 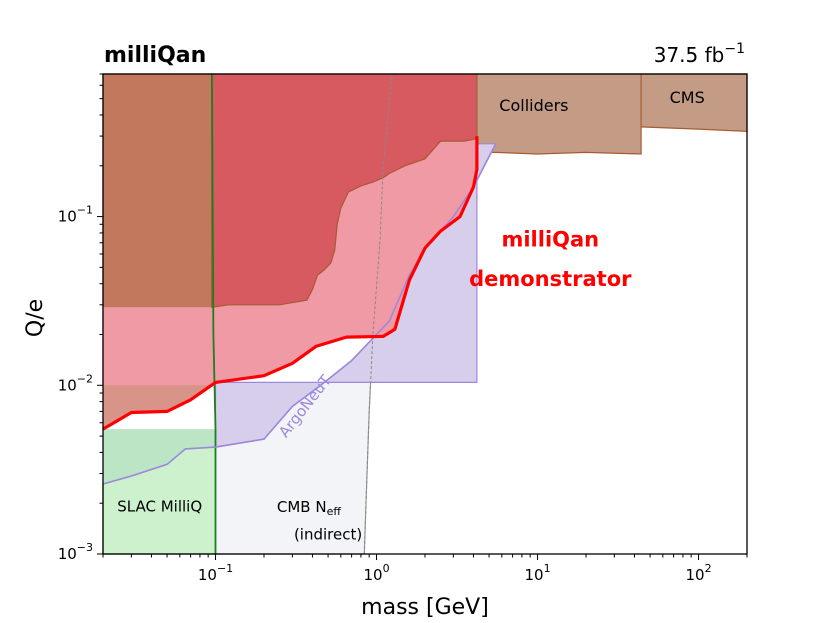 I want to click on x-tick-label: 10¹, so click(x=537, y=573).